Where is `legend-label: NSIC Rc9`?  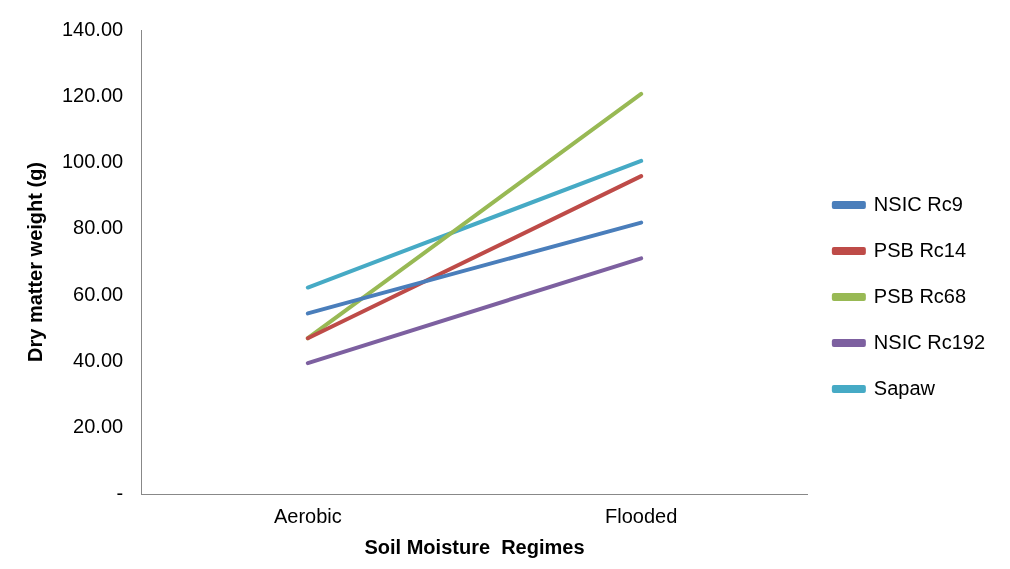
legend-label: NSIC Rc9 is located at coordinates (918, 203).